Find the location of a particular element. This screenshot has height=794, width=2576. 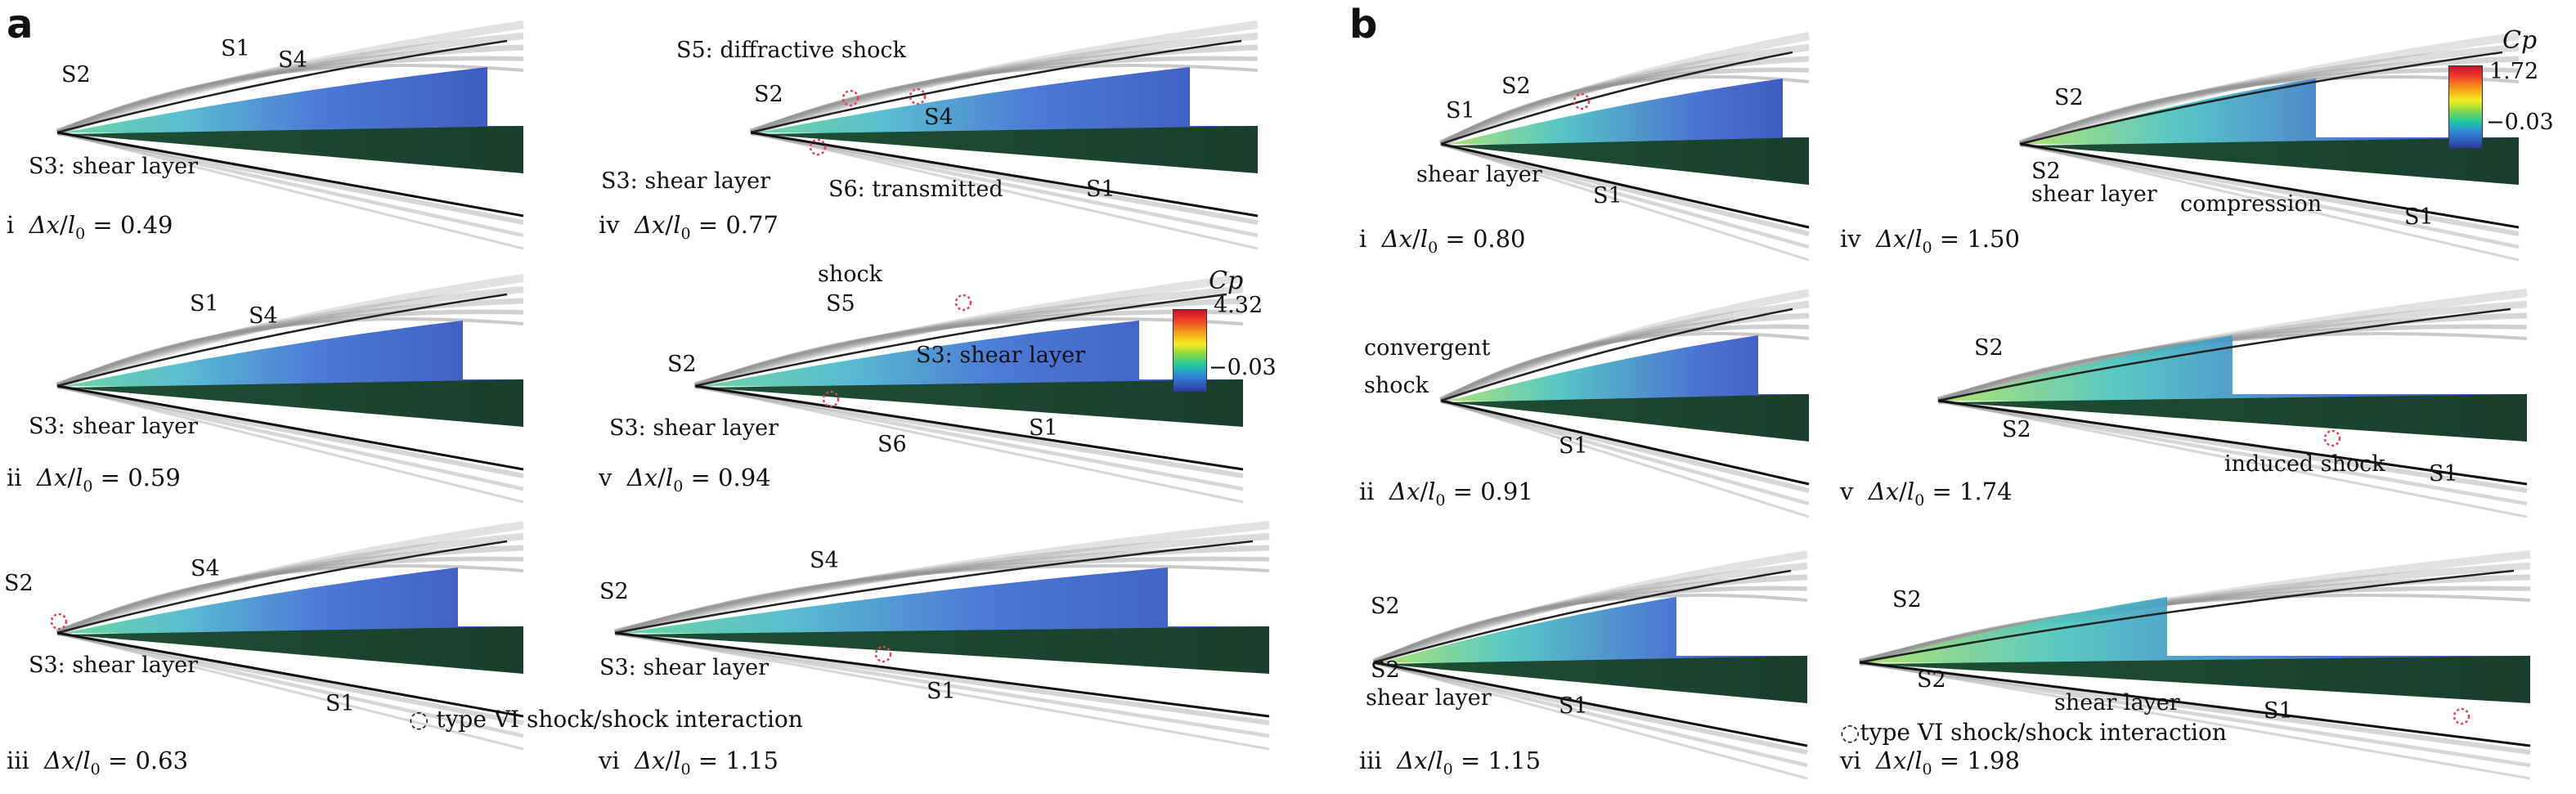

body-line-a-ii is located at coordinates (290, 427).